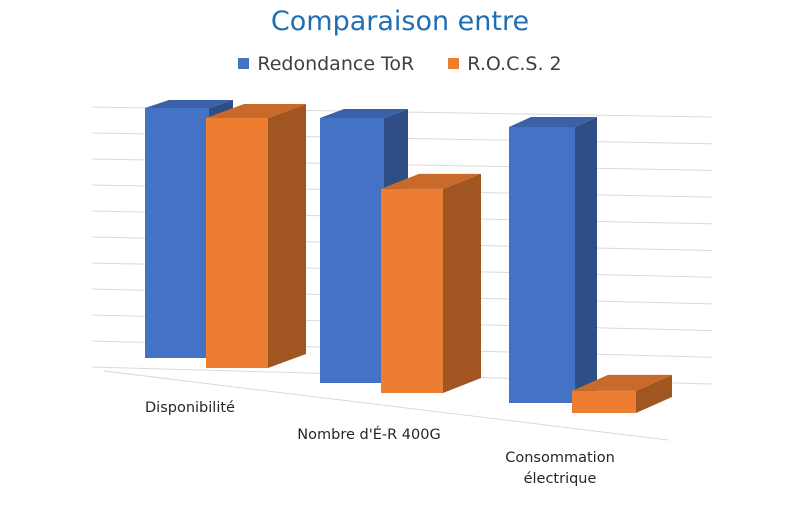 This screenshot has height=506, width=800. I want to click on chart-title: Comparaison entre, so click(400, 21).